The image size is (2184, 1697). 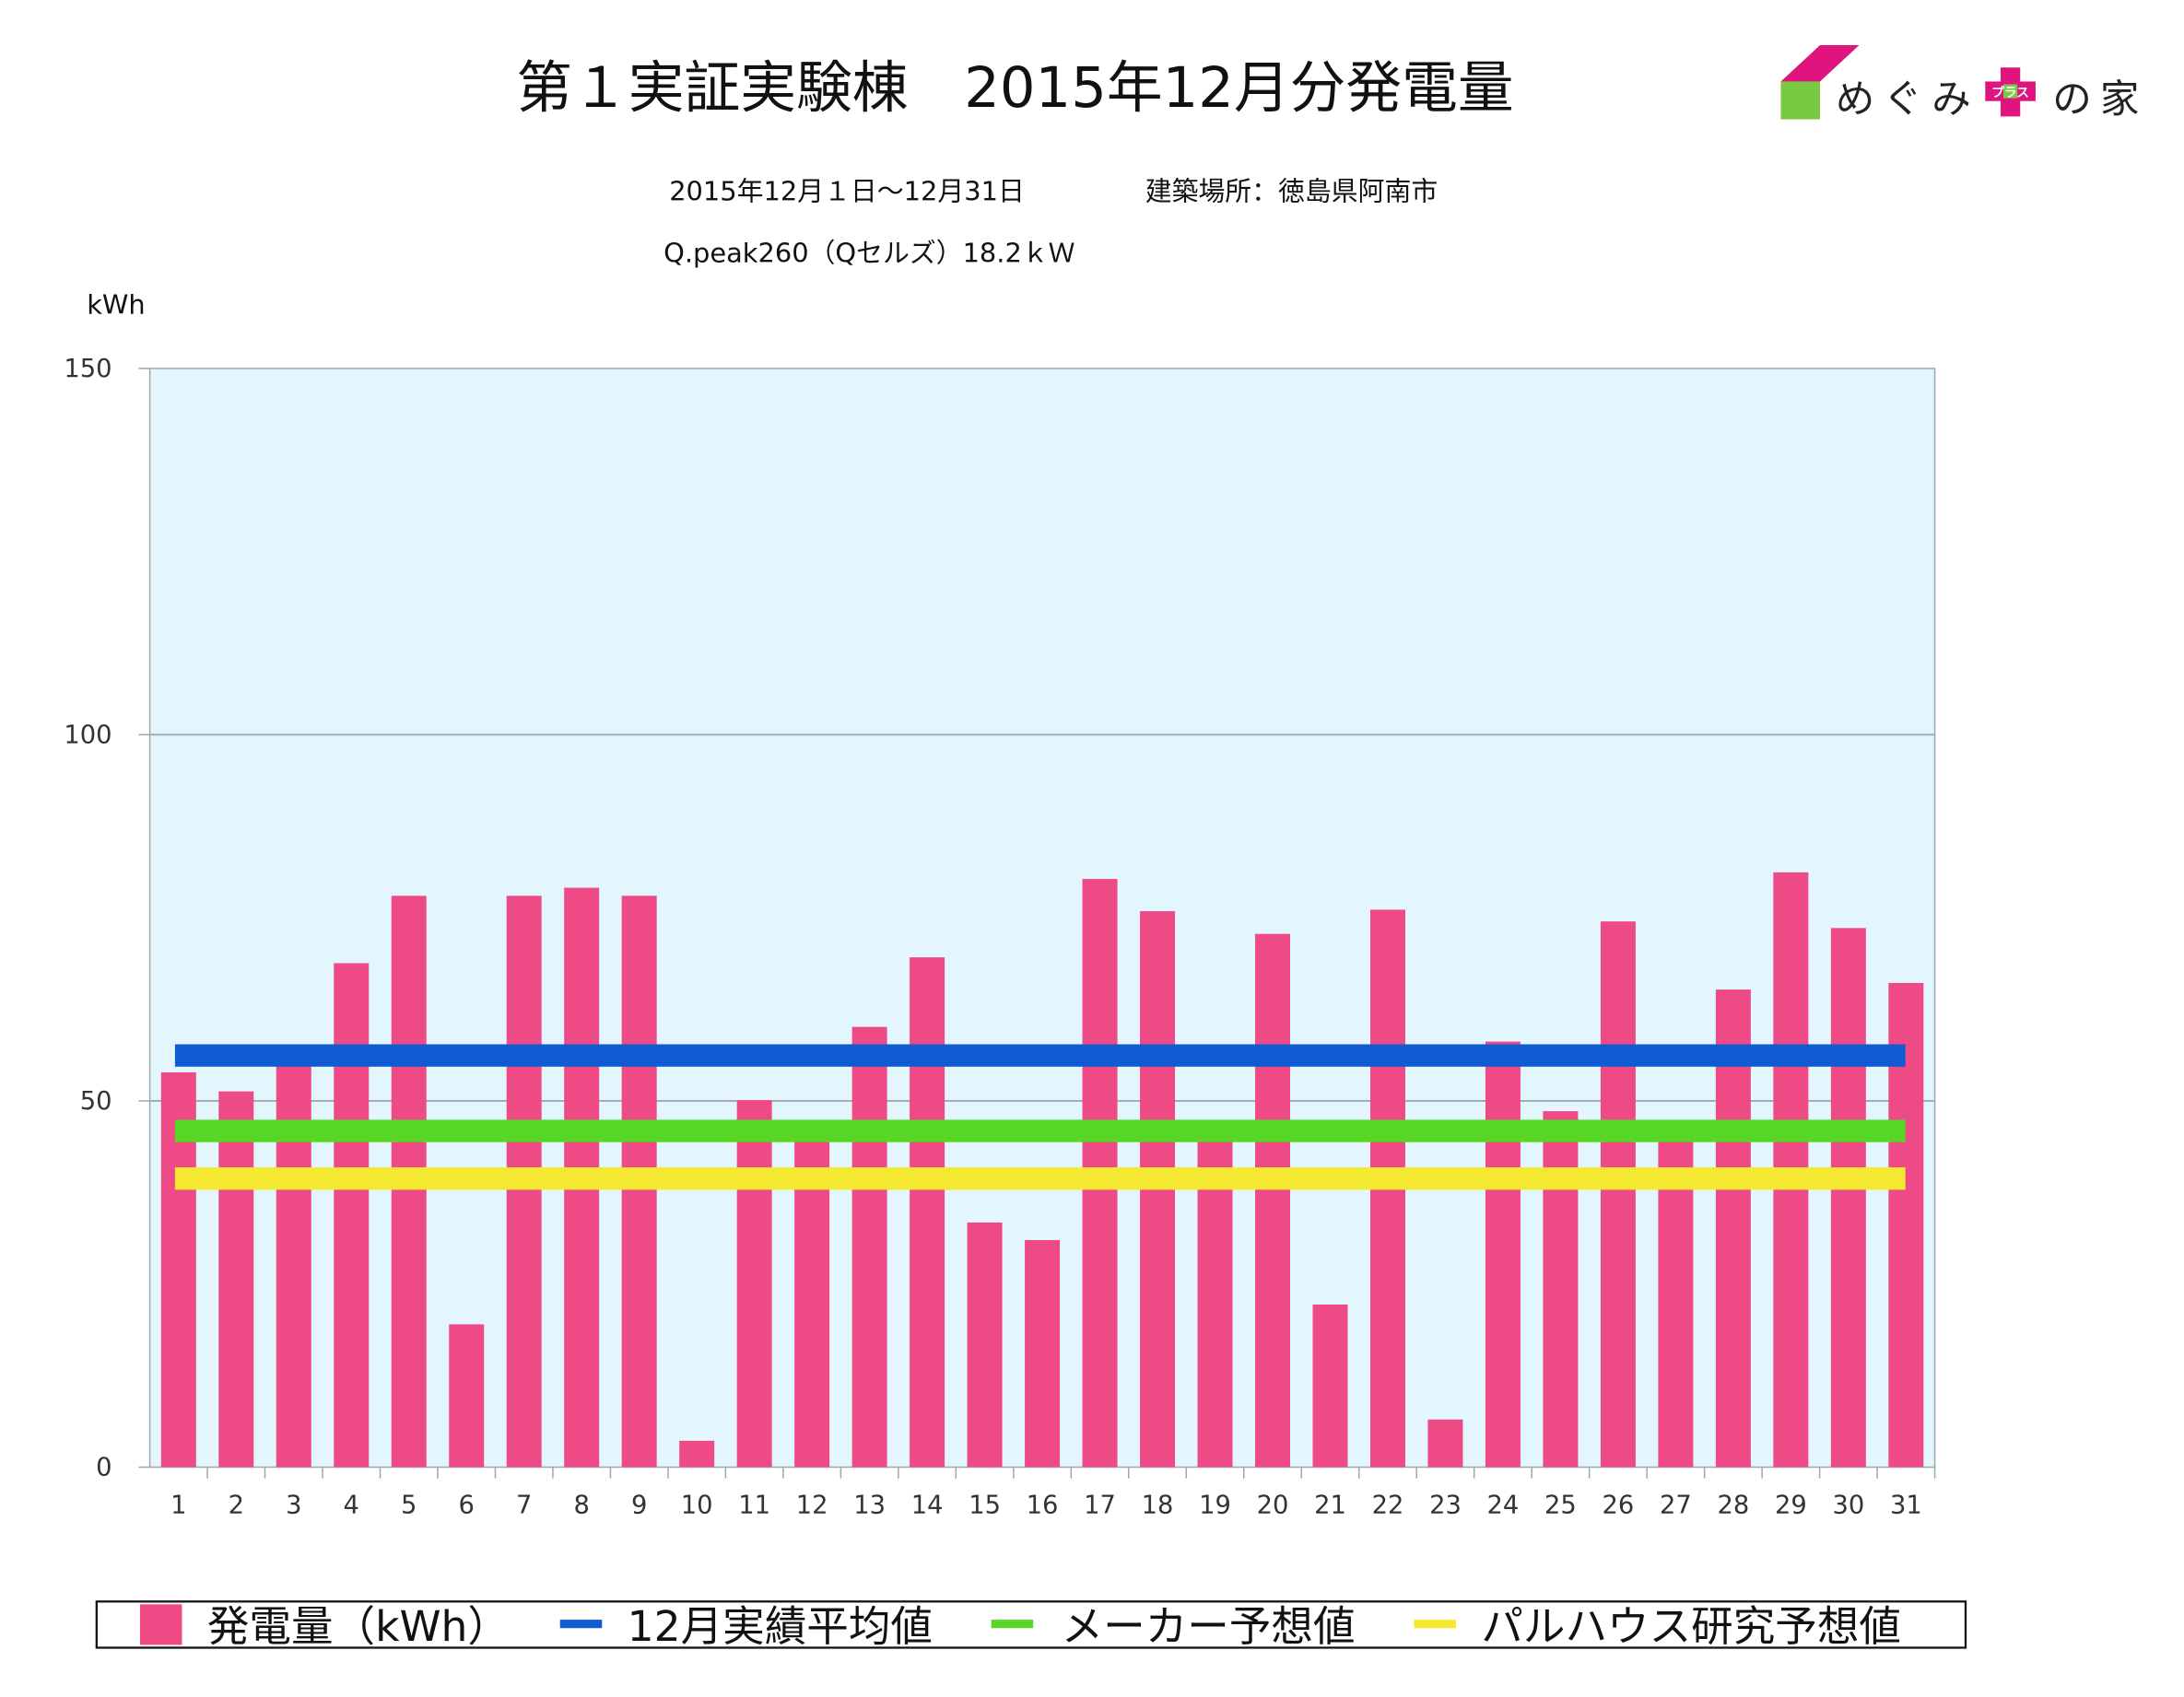 I want to click on x-tick-label: 15, so click(x=985, y=1506).